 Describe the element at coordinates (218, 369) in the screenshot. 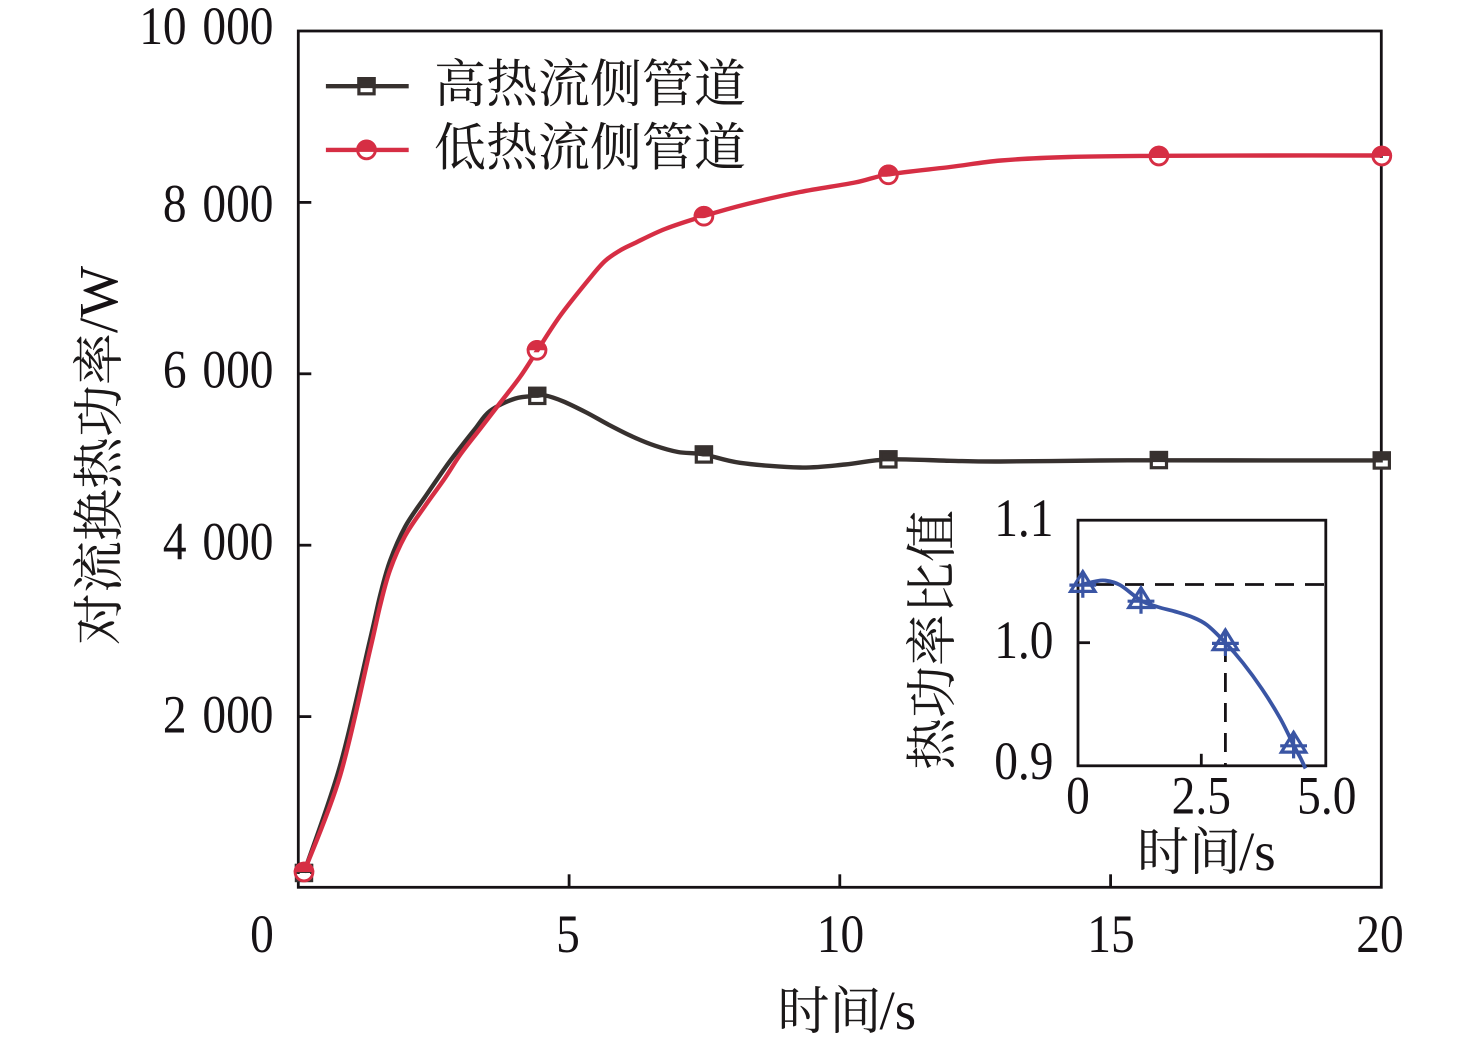

I see `svg-text: 6 000` at that location.